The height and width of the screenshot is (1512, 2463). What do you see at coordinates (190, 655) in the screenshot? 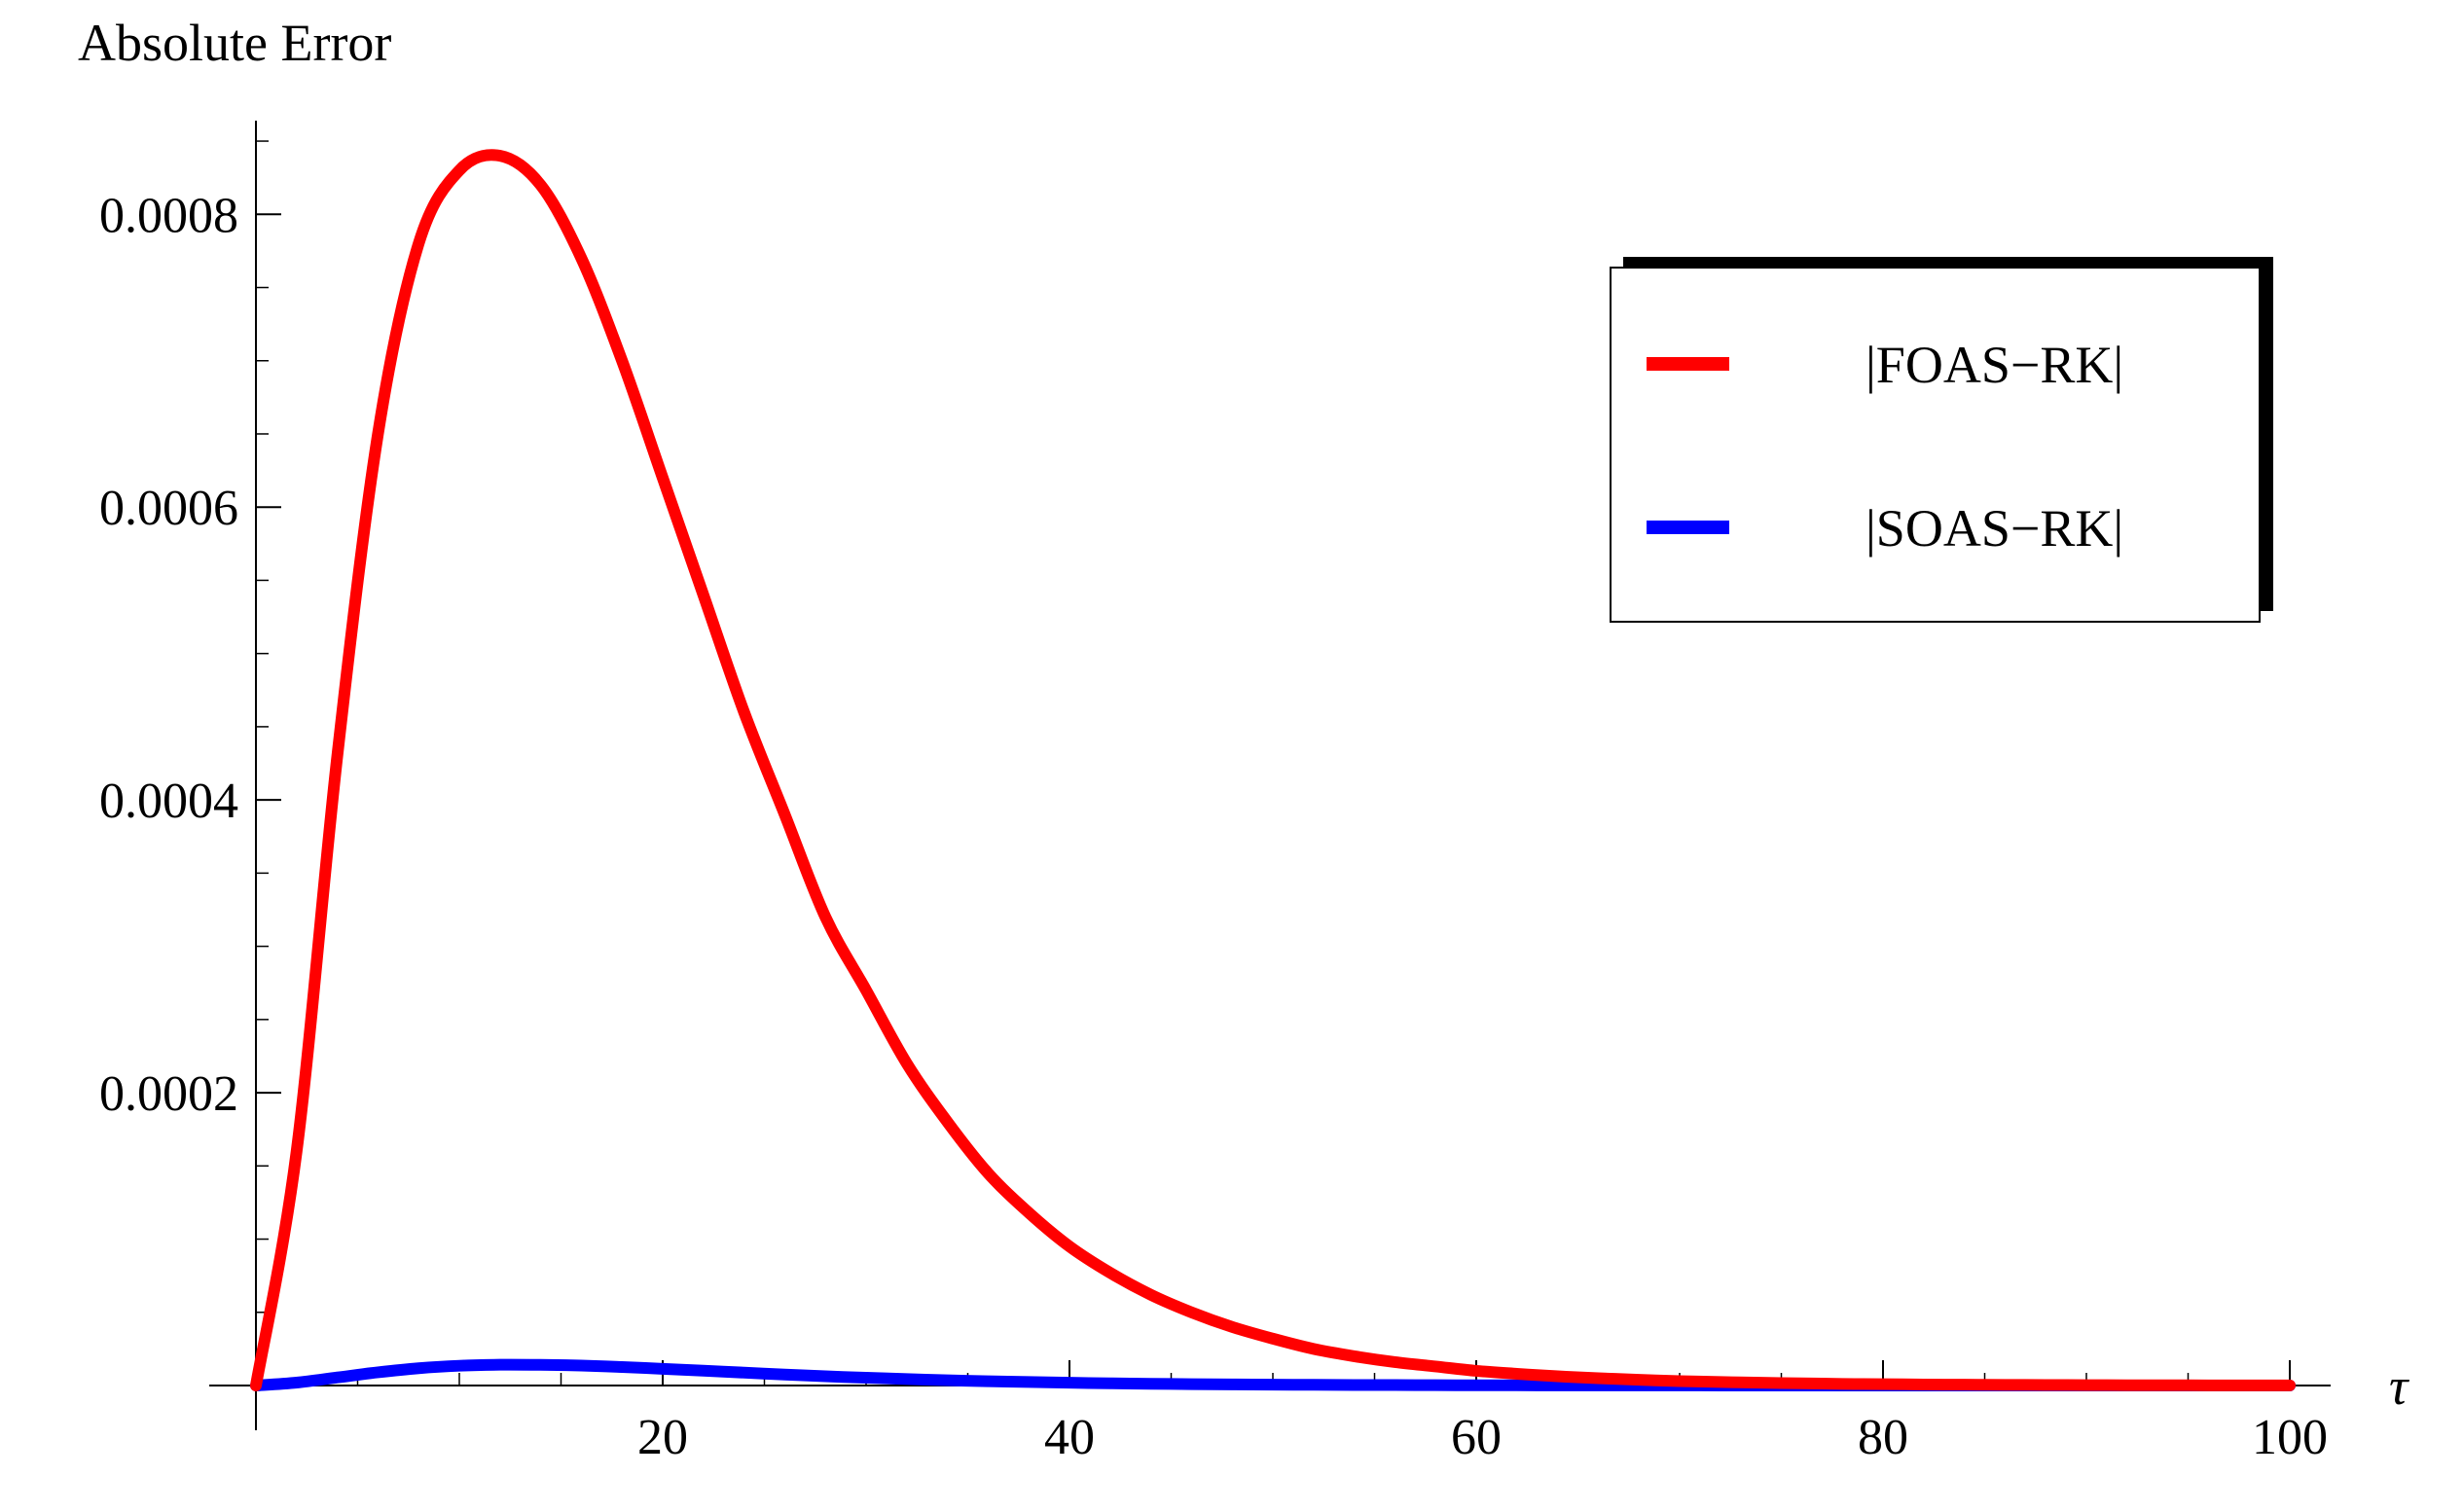
I see `y-ticks: 0.0002 0.0004 0.0006 0.0008` at bounding box center [190, 655].